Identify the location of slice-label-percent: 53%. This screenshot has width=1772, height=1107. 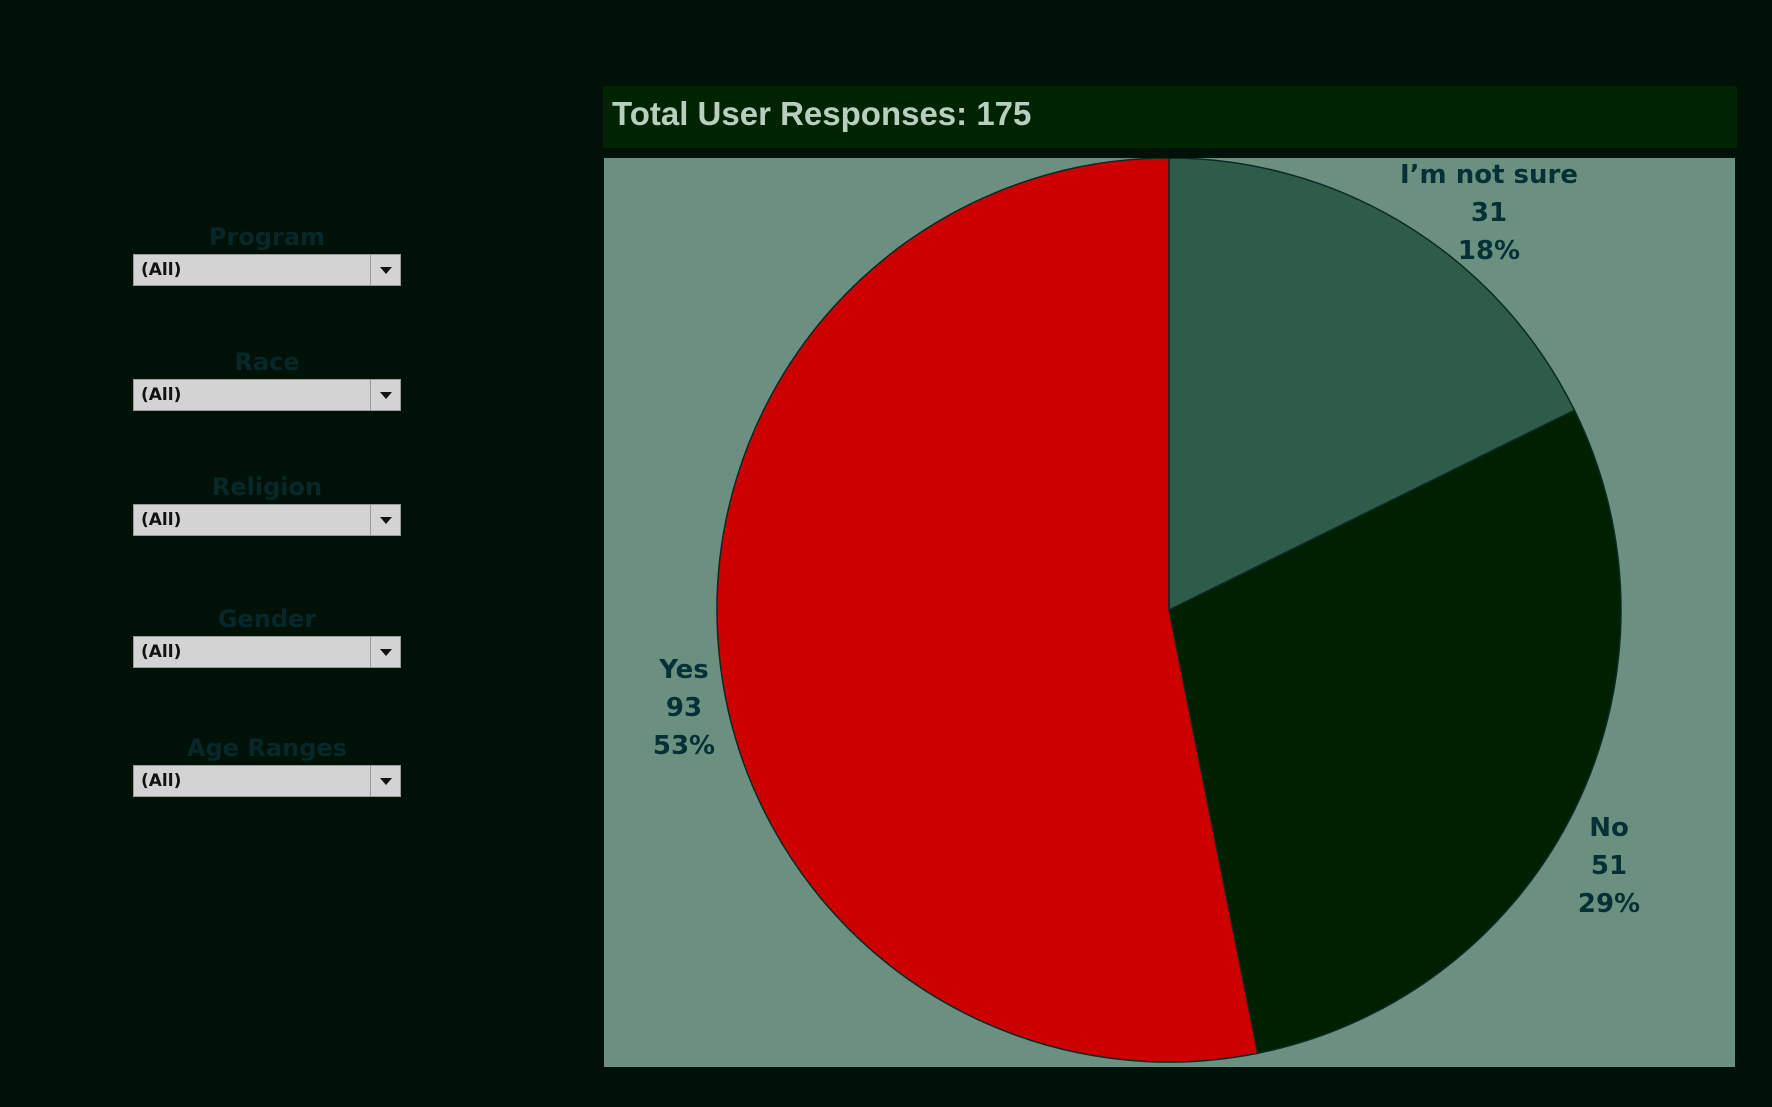
(684, 746).